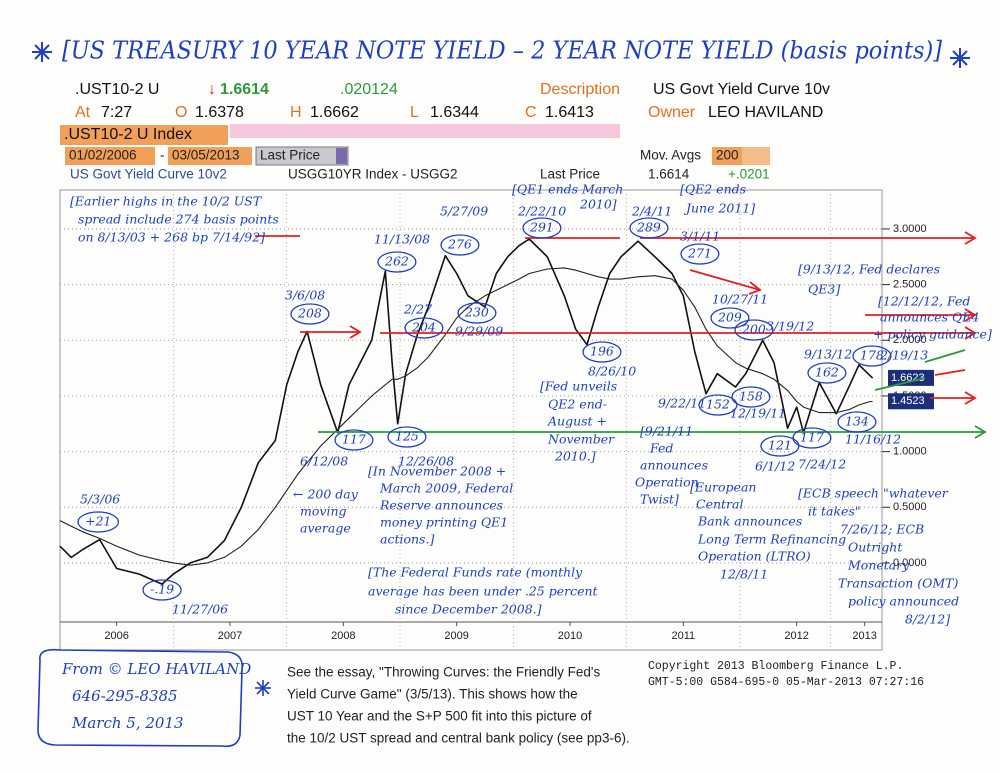 The image size is (1000, 773). I want to click on annotation: money printing QE1, so click(444, 522).